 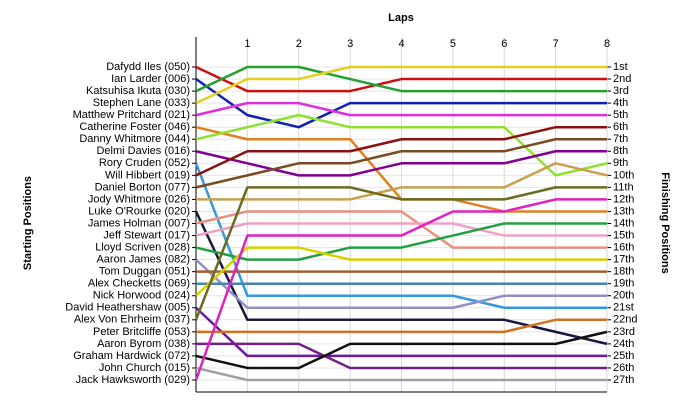 What do you see at coordinates (623, 344) in the screenshot?
I see `y2-tick-label: 24th` at bounding box center [623, 344].